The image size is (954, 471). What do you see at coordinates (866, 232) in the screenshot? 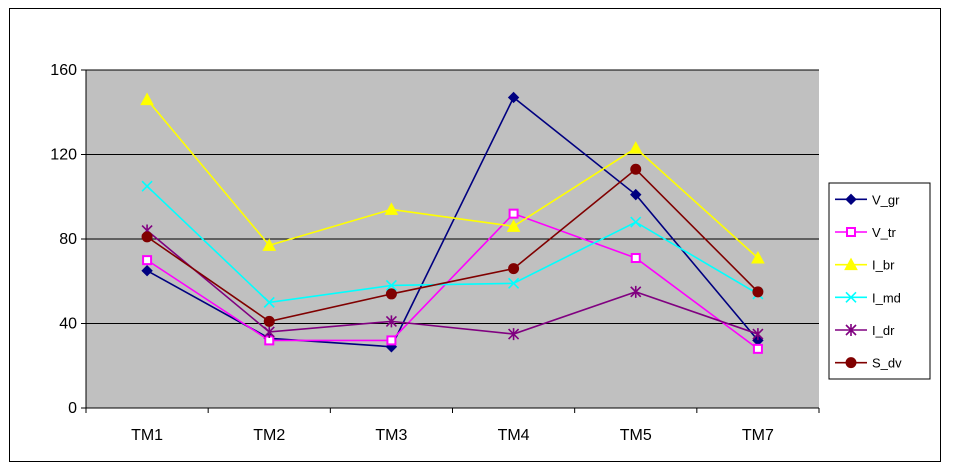
I see `legend-entry: V_tr` at bounding box center [866, 232].